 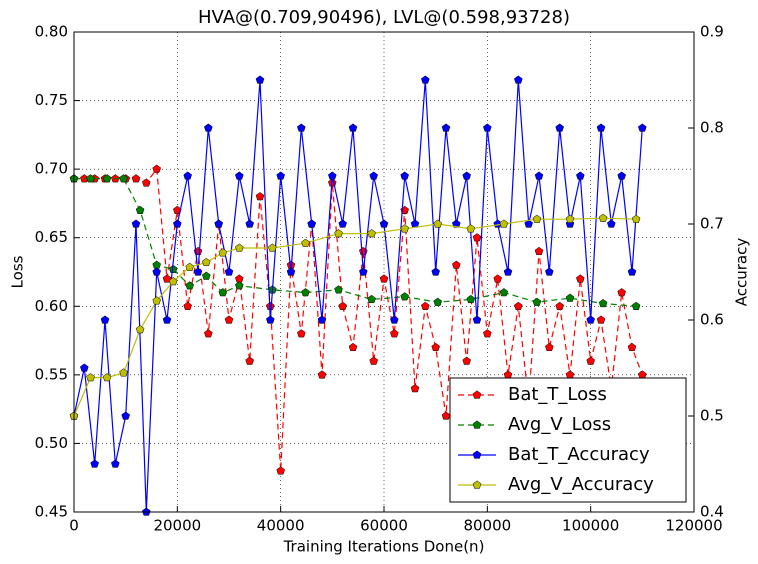 I want to click on legend-marker, so click(x=477, y=454).